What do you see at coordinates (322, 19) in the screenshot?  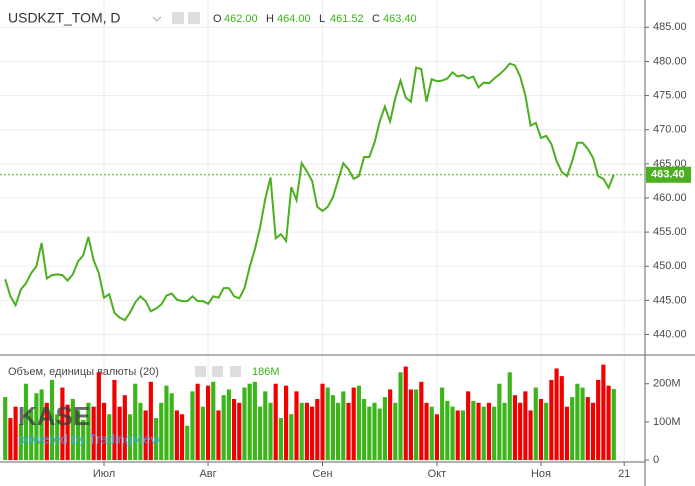 I see `ohlc-key: L` at bounding box center [322, 19].